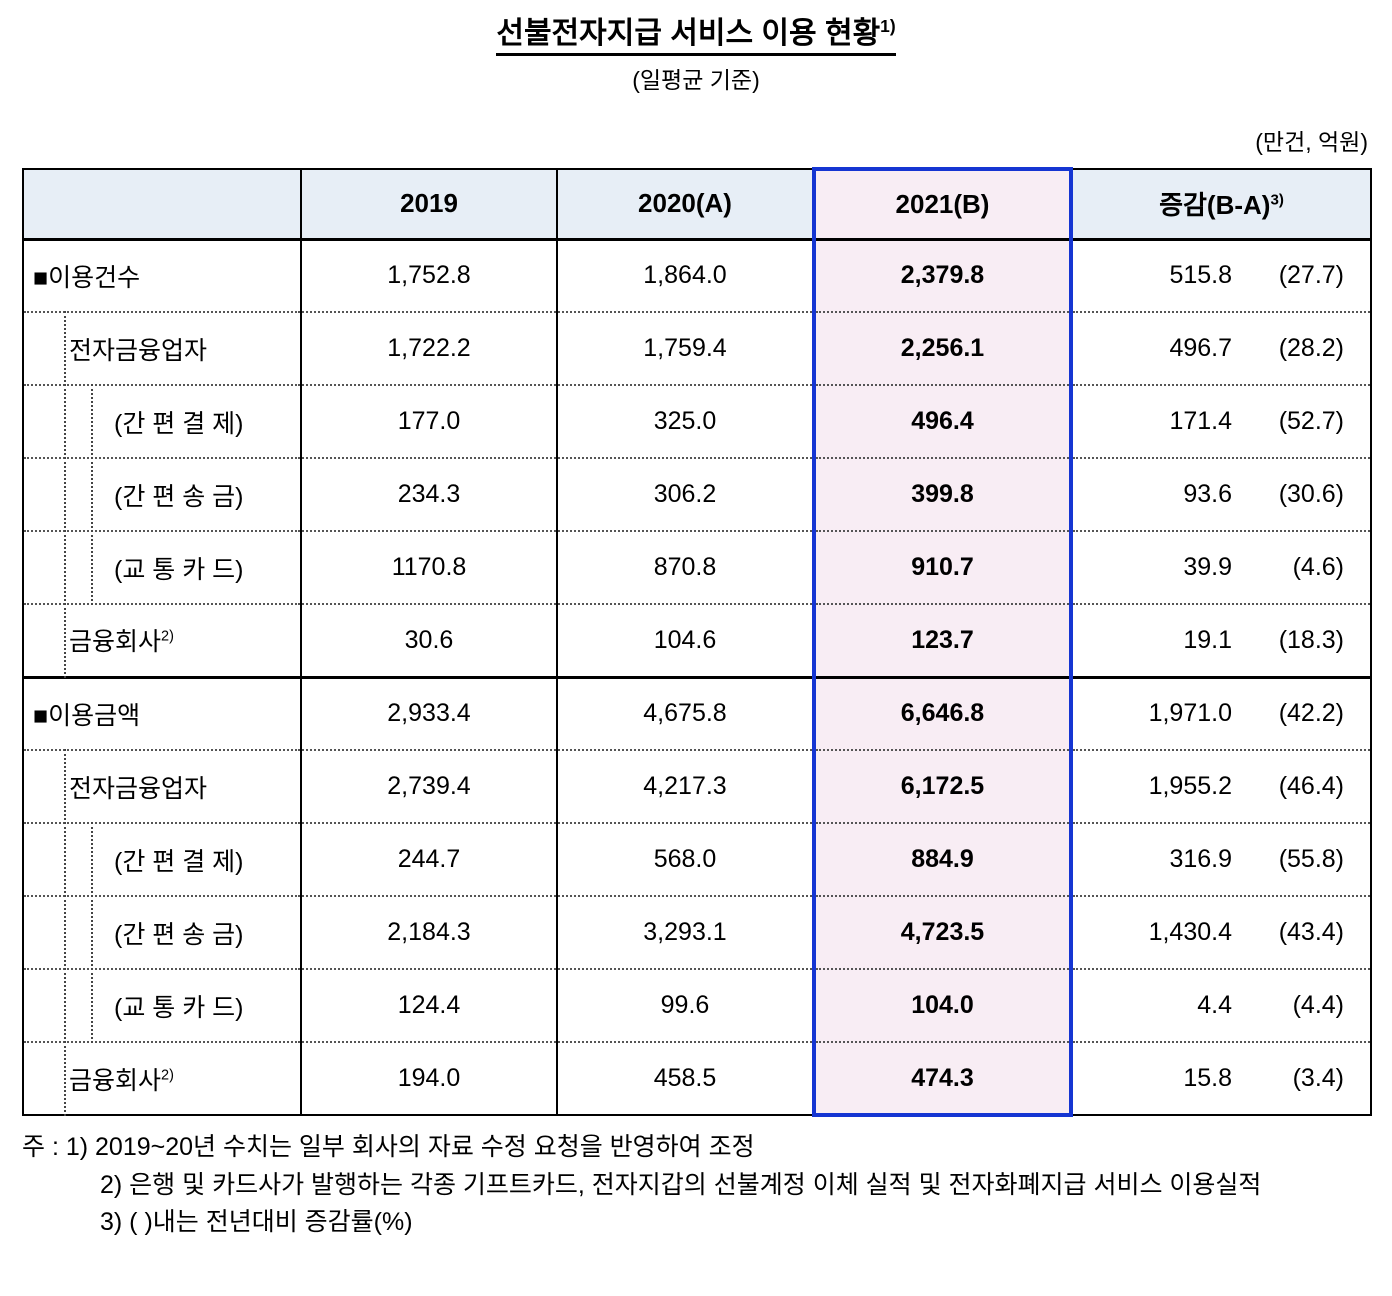 Image resolution: width=1392 pixels, height=1296 pixels. Describe the element at coordinates (87, 277) in the screenshot. I see `row-label: ■이용건수` at that location.